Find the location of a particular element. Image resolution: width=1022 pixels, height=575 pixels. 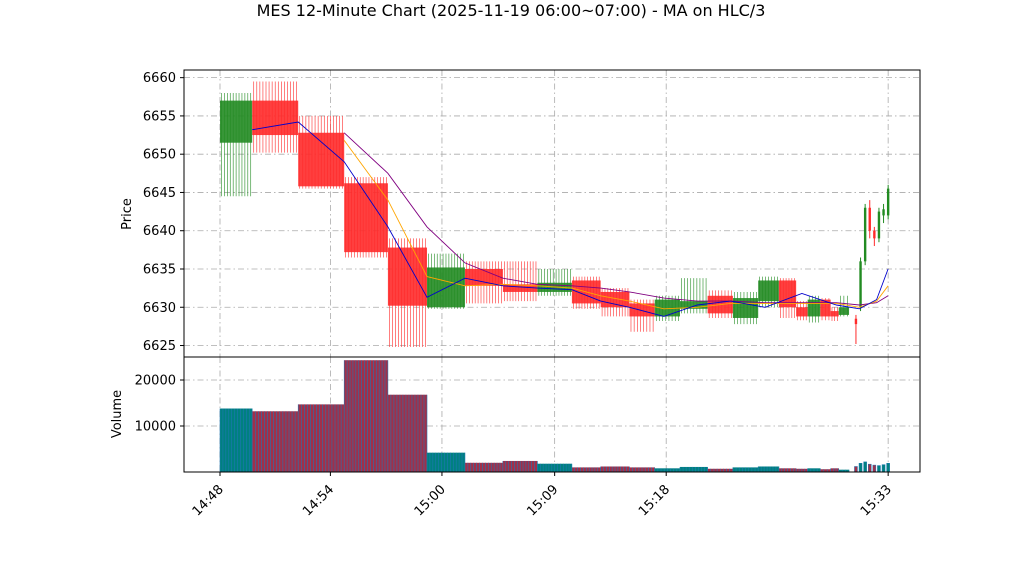

volume-tick-label: 10000 is located at coordinates (155, 427).